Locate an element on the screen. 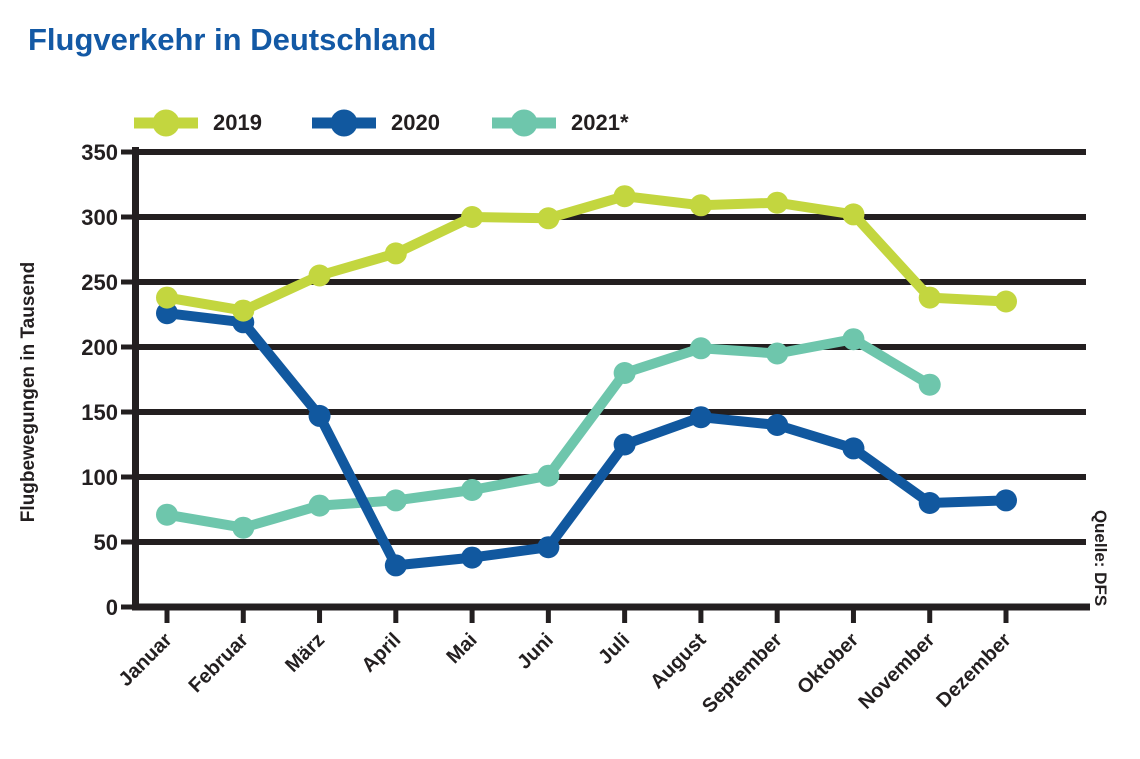  y-axis-title: Flugbewegungen in Tausend is located at coordinates (28, 392).